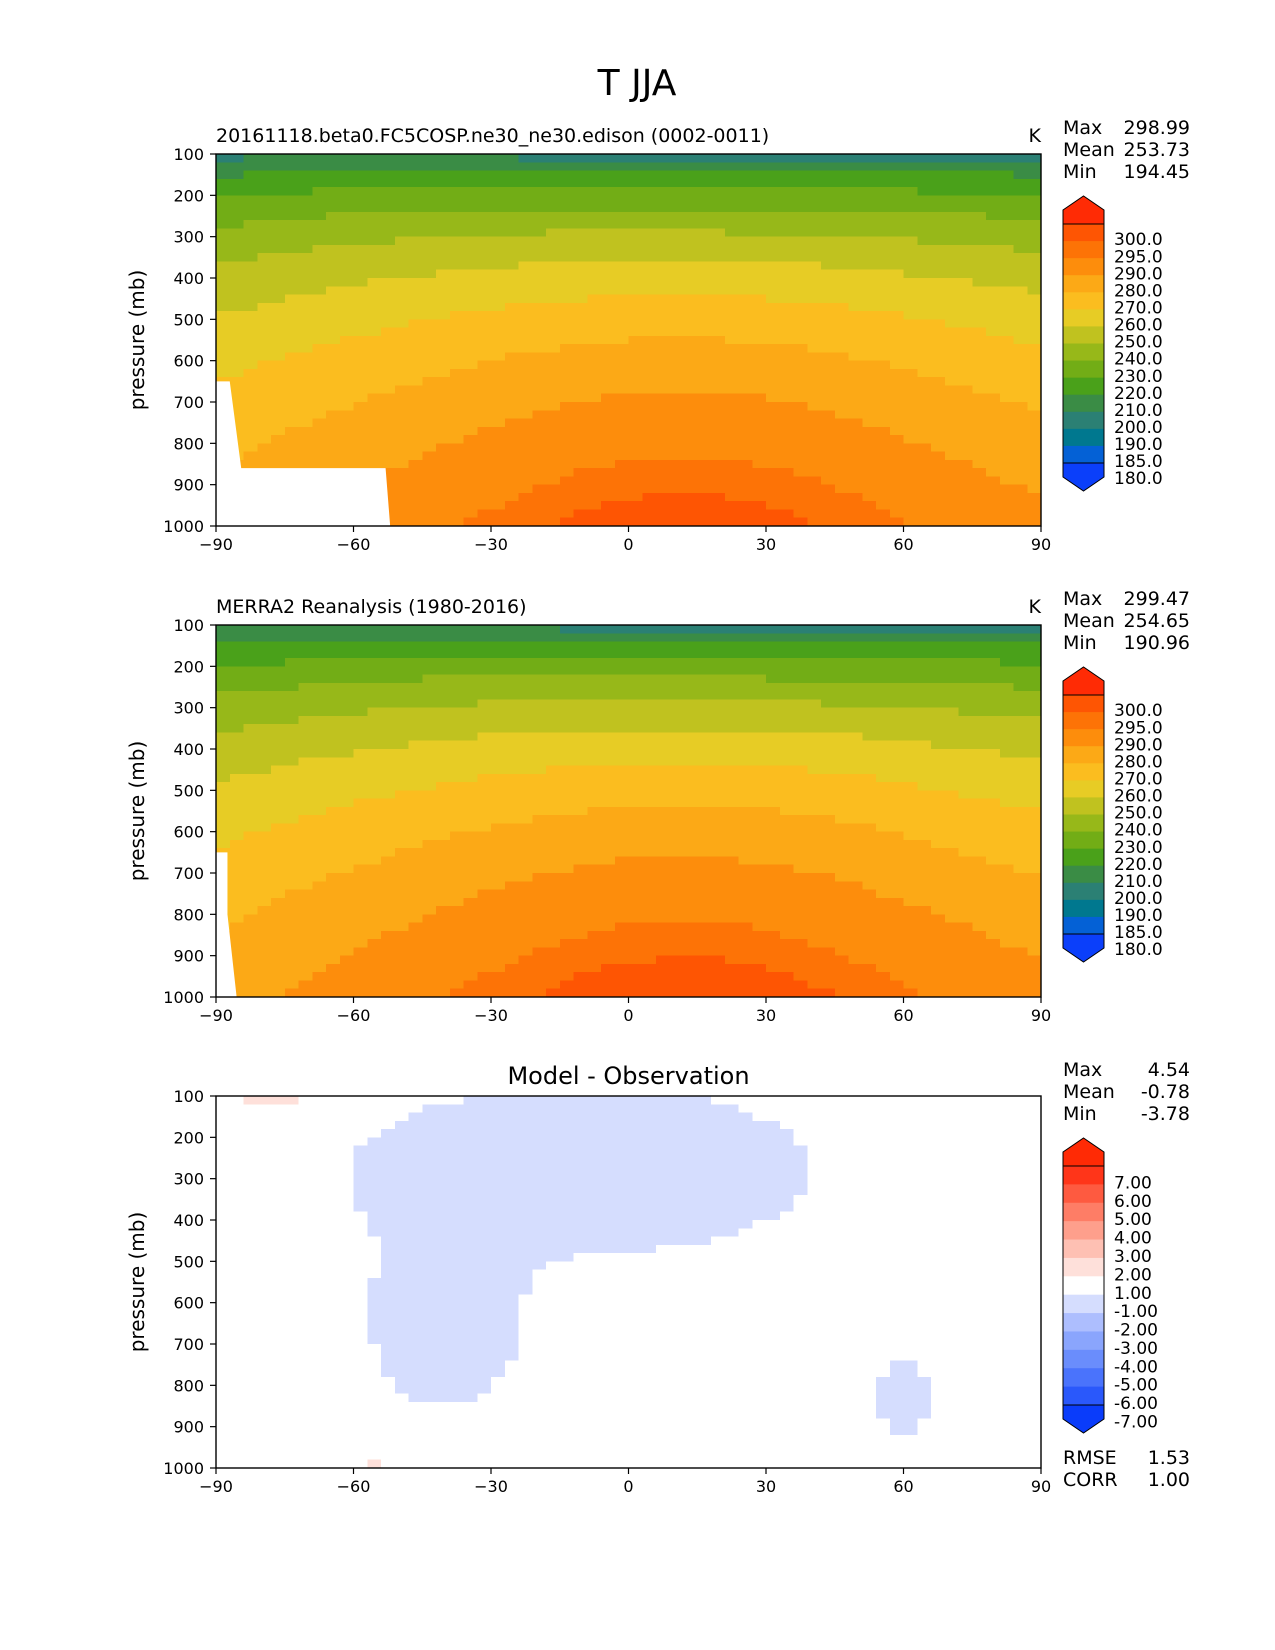 The image size is (1275, 1650). What do you see at coordinates (1138, 309) in the screenshot?
I see `colorbar-label: 270.0` at bounding box center [1138, 309].